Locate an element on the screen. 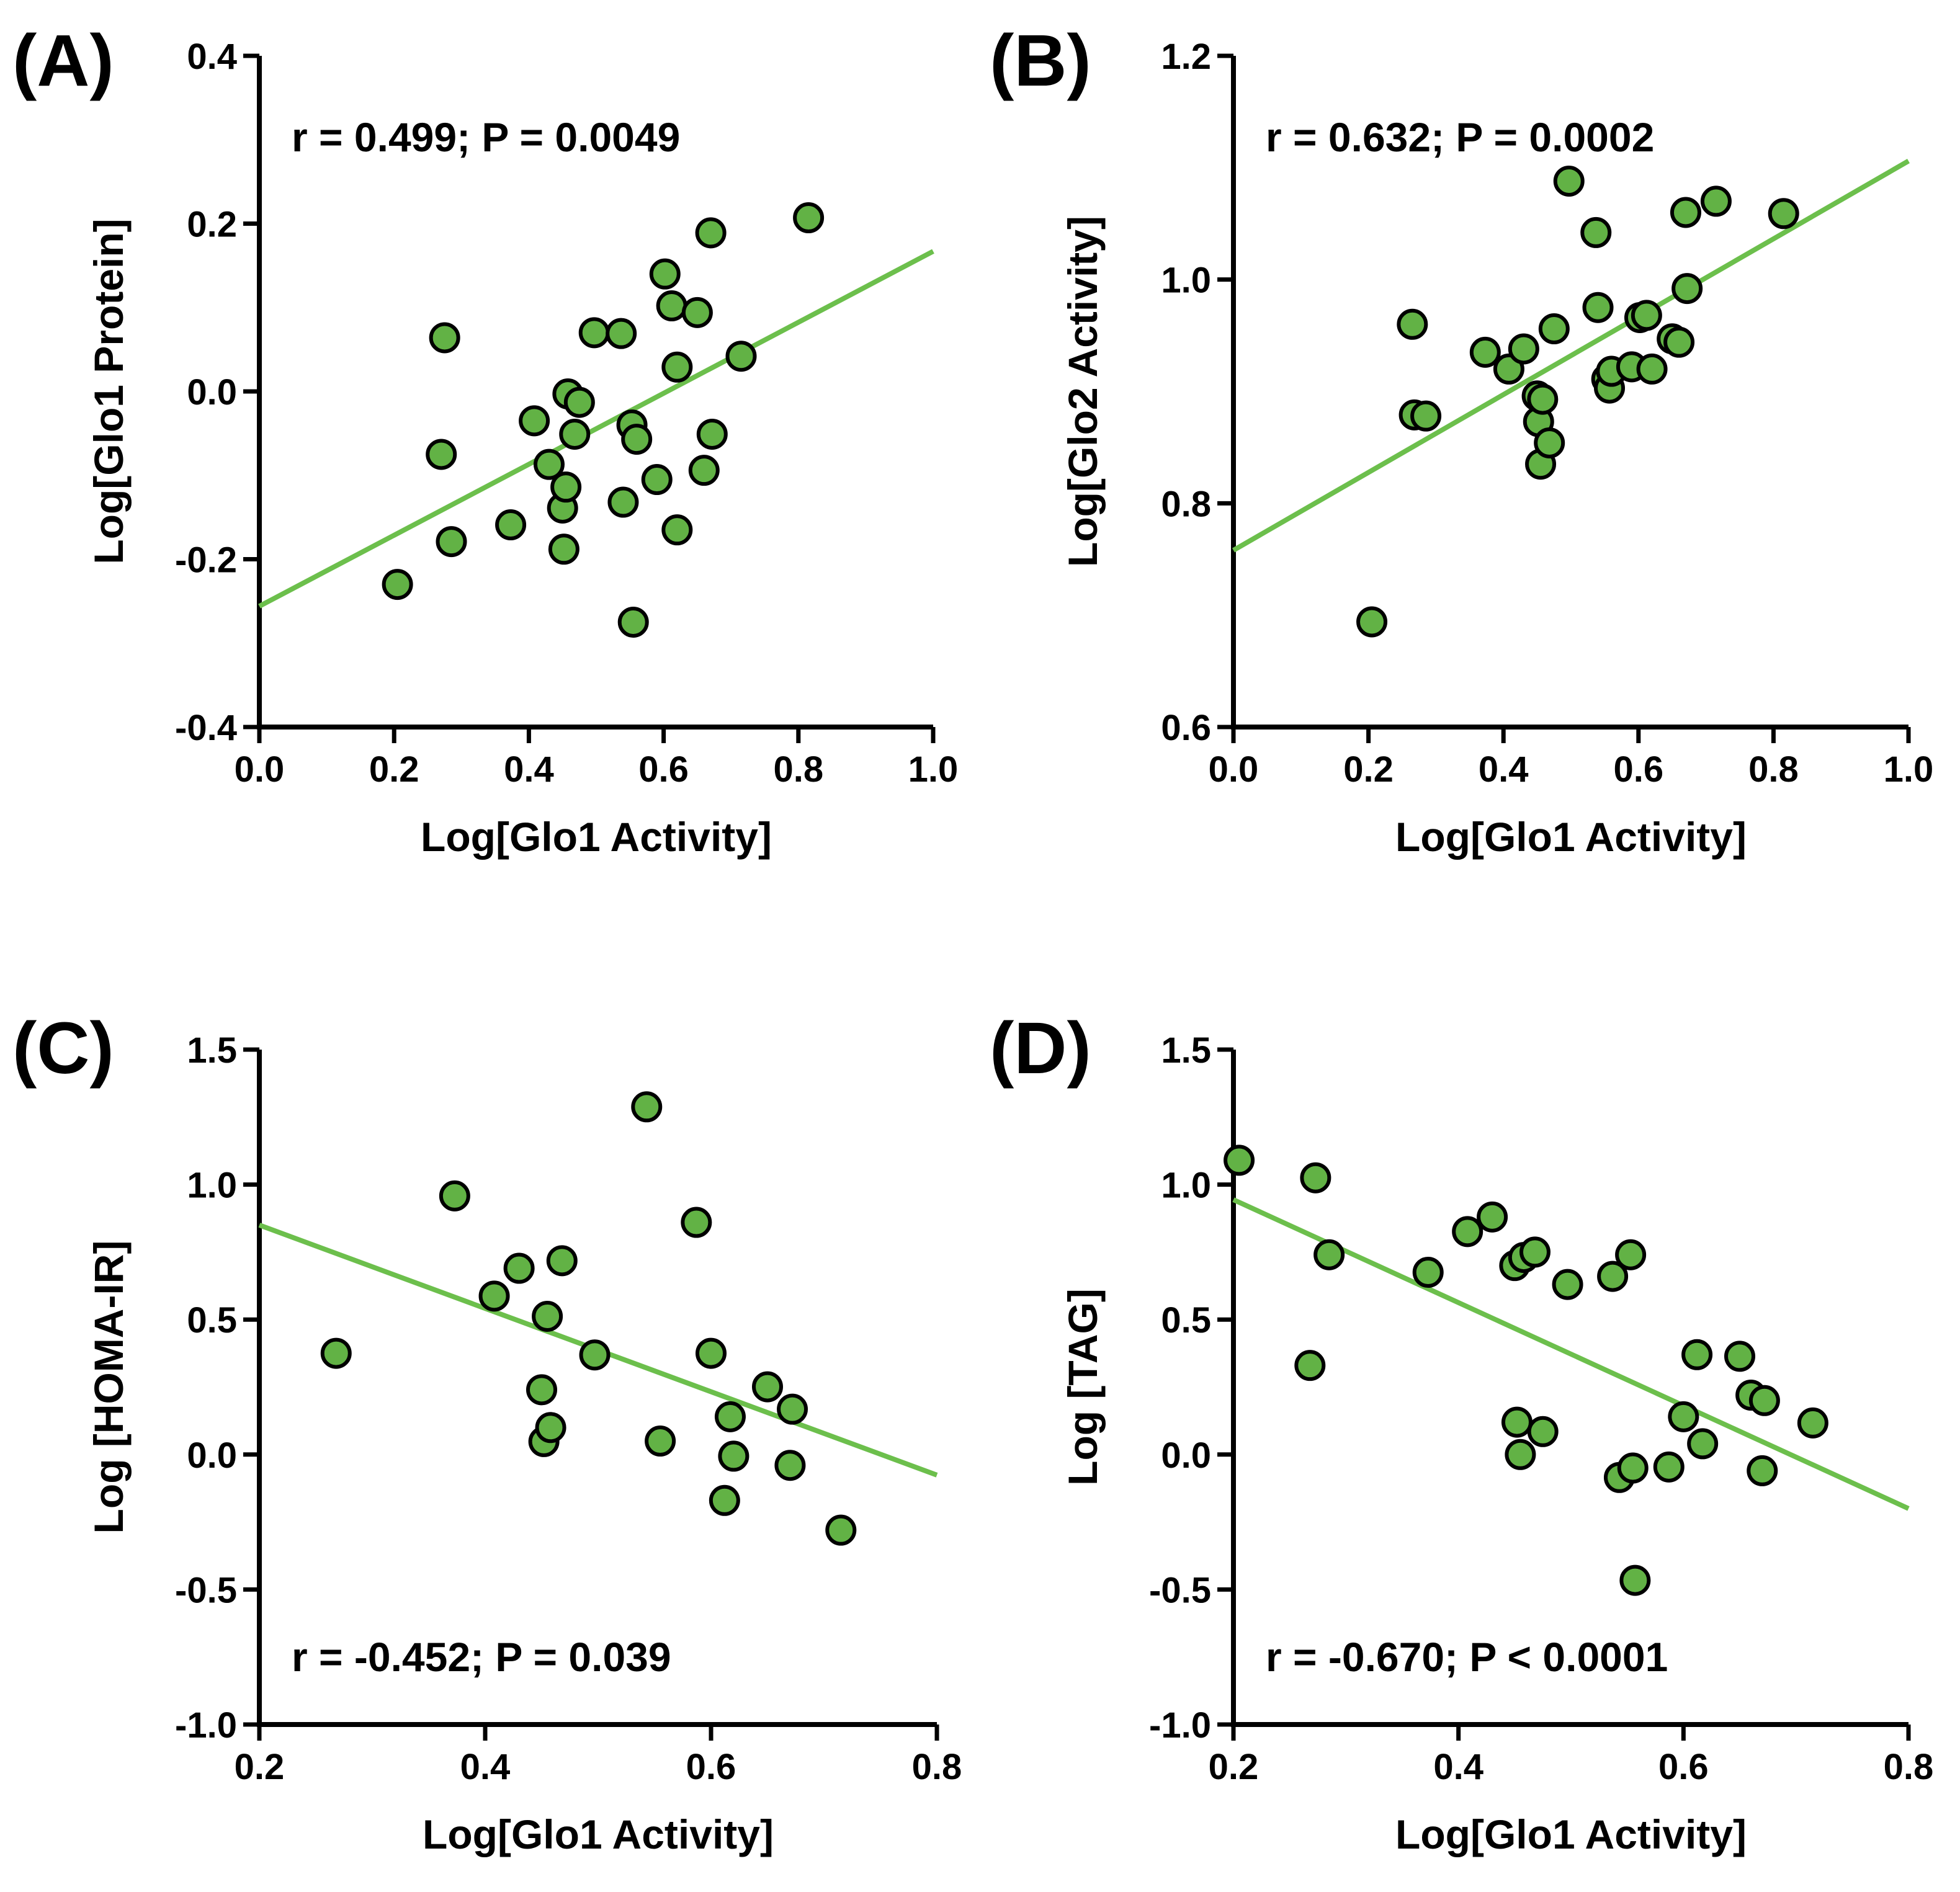 The image size is (1960, 1892). panel-label: (A) is located at coordinates (63, 61).